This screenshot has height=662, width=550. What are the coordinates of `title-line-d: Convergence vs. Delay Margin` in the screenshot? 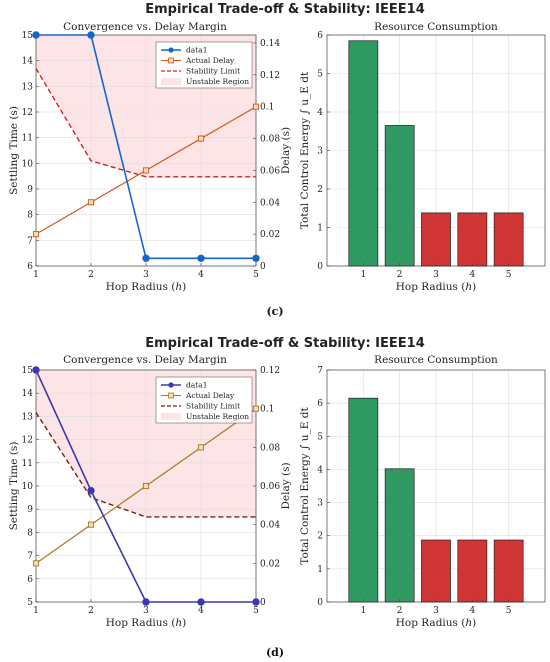 It's located at (145, 360).